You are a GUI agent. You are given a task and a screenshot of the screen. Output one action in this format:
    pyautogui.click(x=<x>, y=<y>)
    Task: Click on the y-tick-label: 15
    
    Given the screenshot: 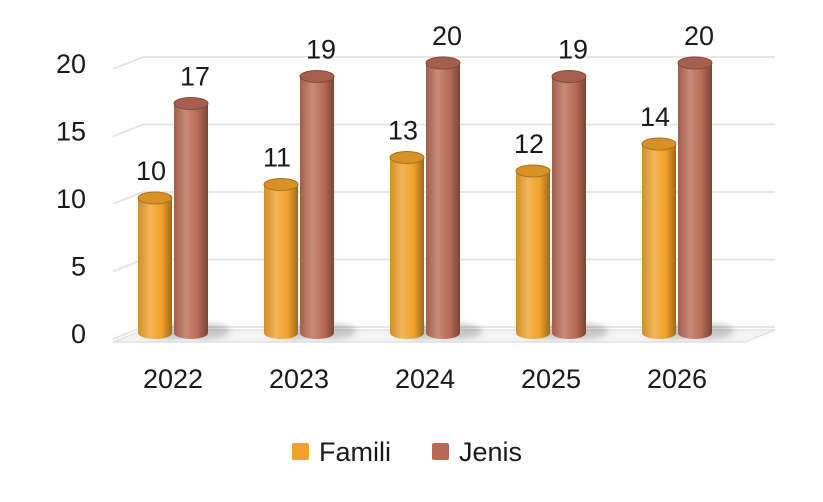 What is the action you would take?
    pyautogui.click(x=71, y=132)
    